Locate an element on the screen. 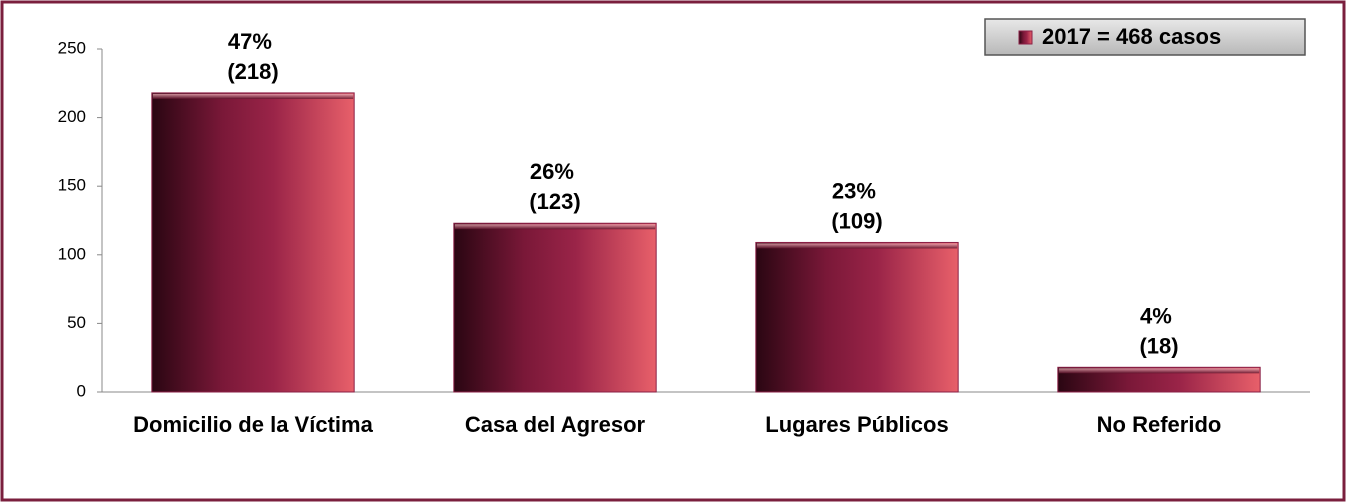 The image size is (1347, 503). legend-label: 2017 = 468 casos is located at coordinates (1131, 36).